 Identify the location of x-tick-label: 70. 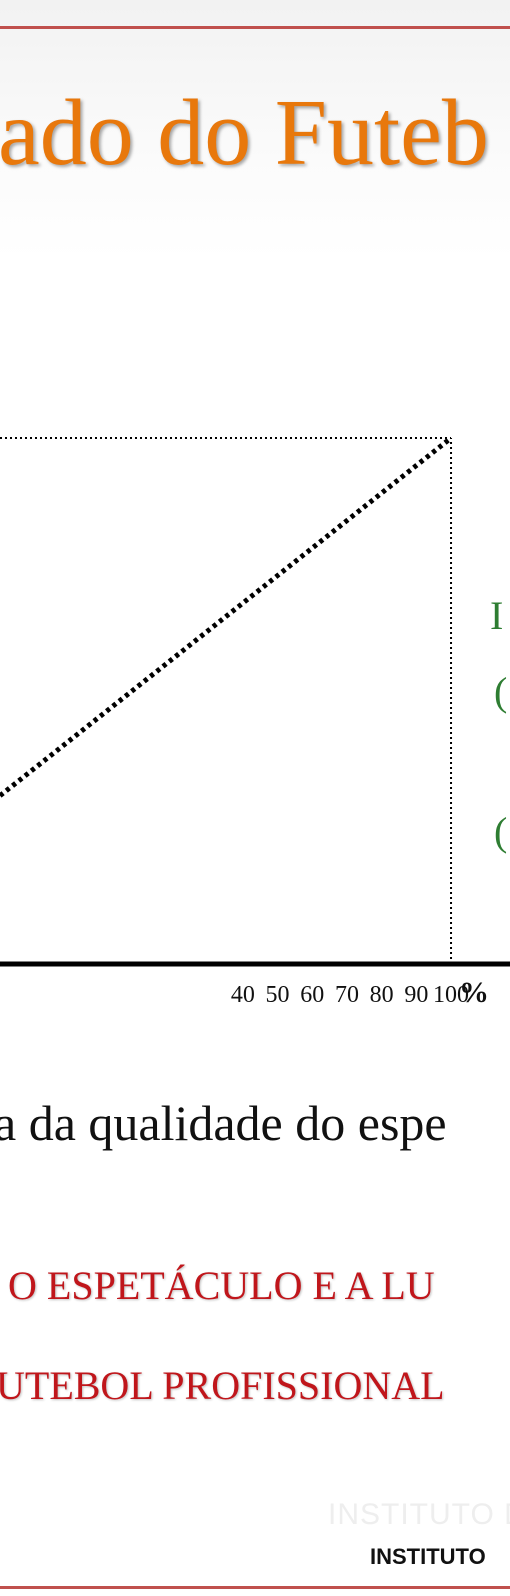
(347, 995).